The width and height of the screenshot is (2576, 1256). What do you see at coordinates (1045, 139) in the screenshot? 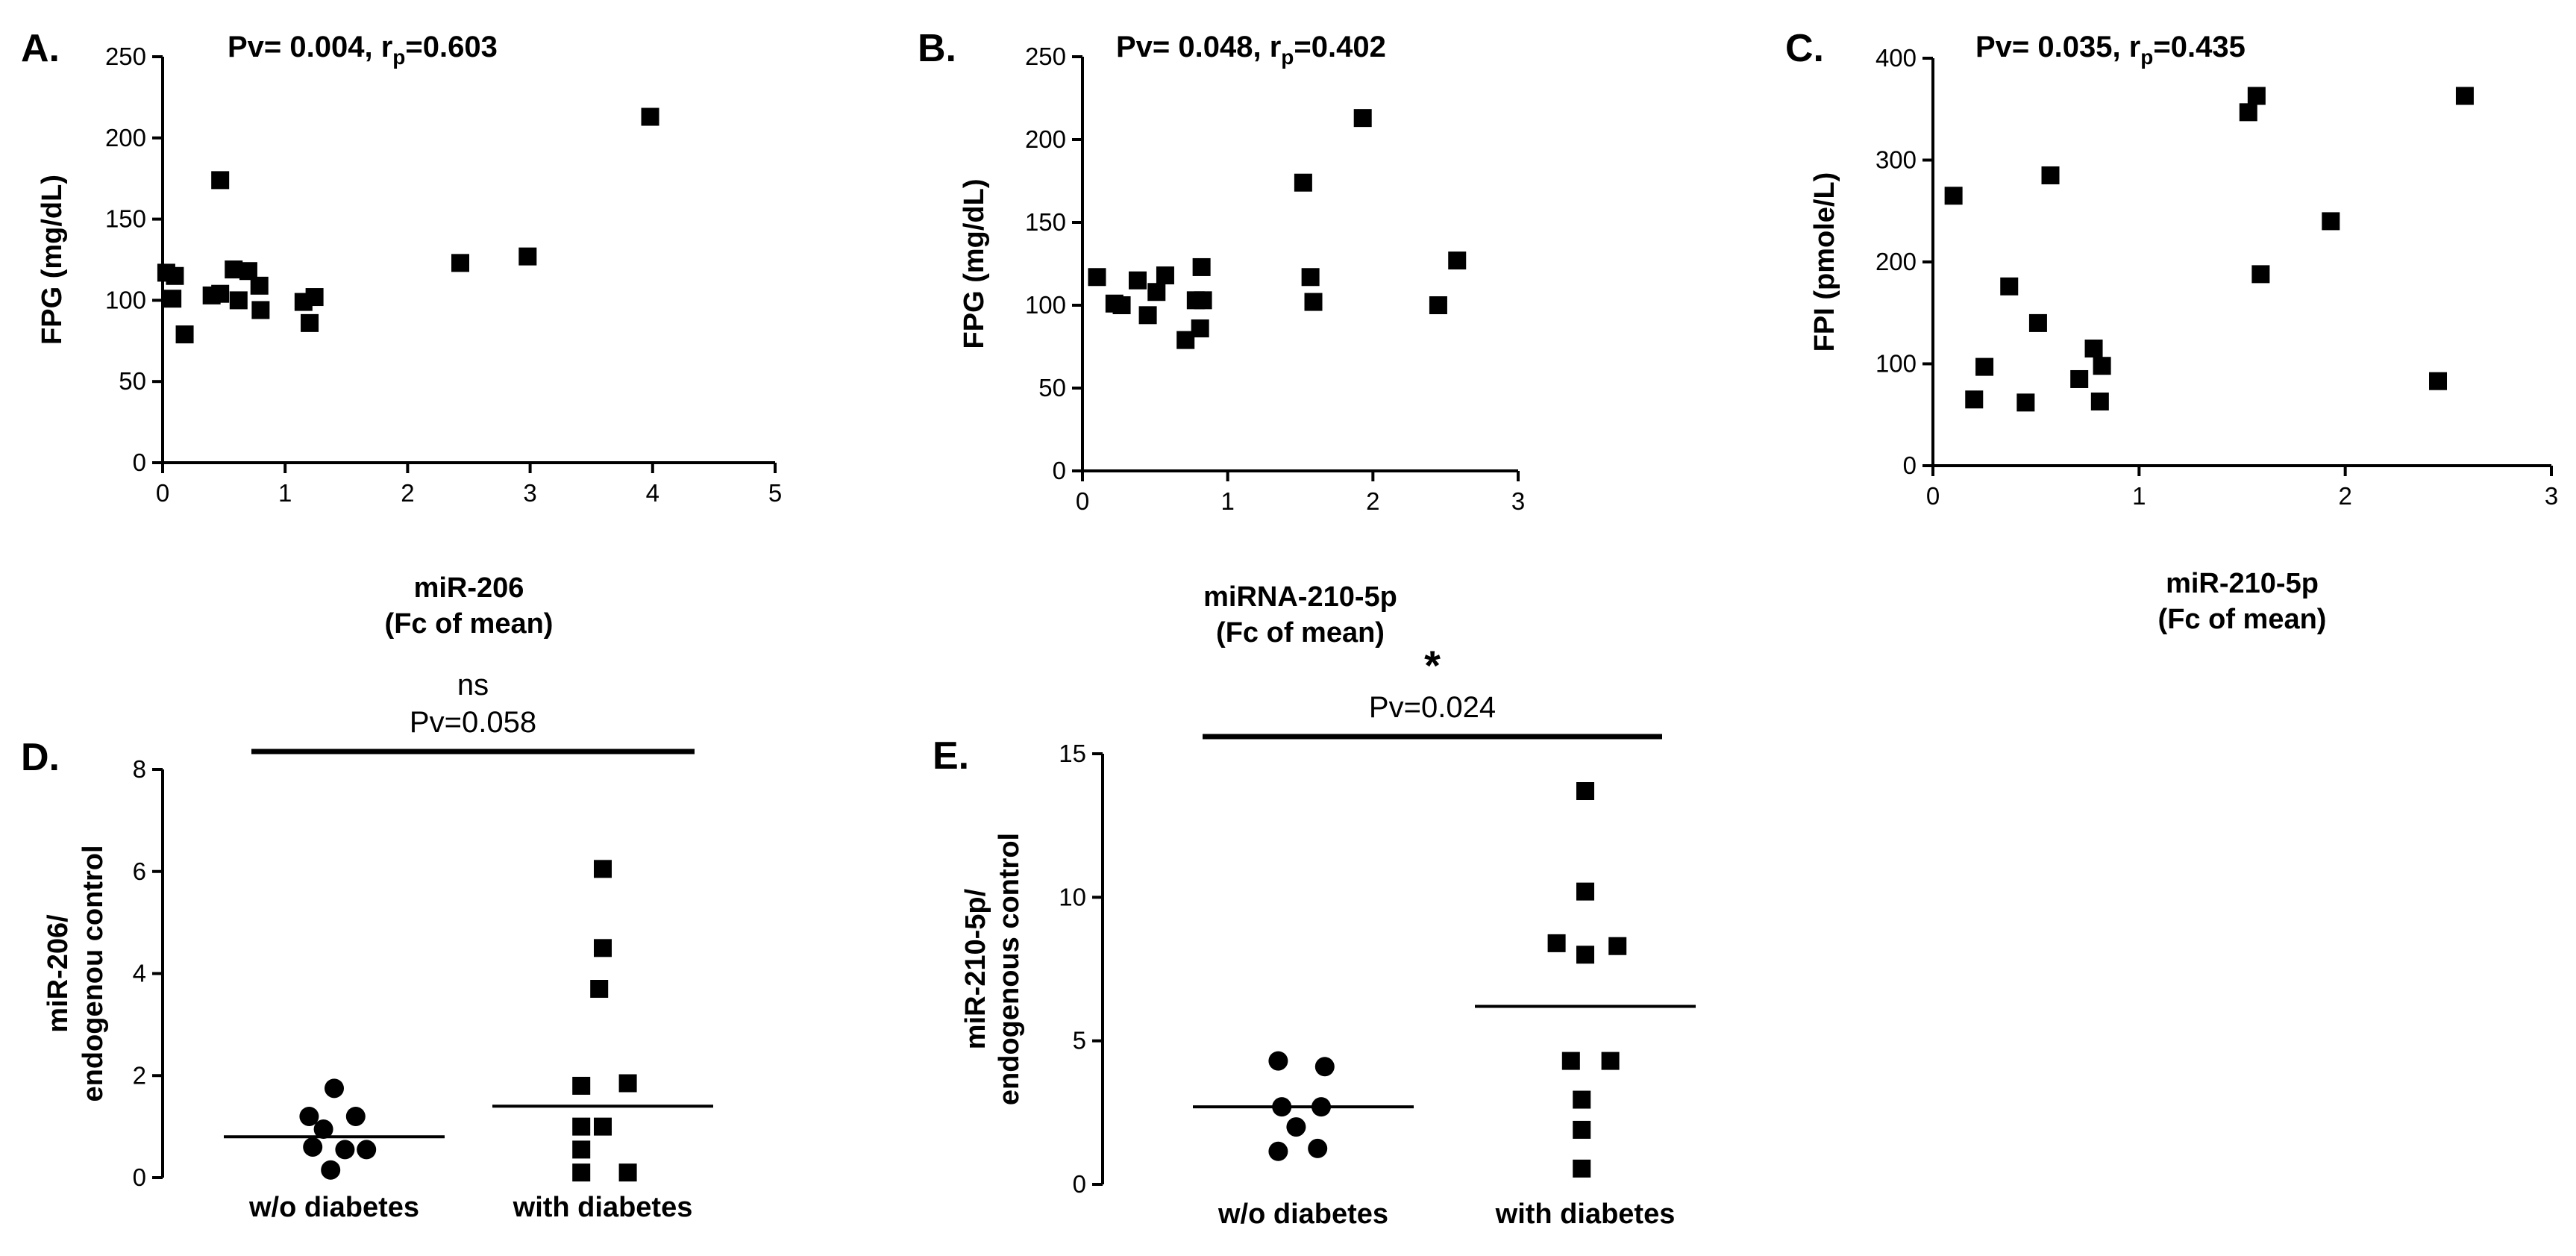
I see `y-tick-label: 200` at bounding box center [1045, 139].